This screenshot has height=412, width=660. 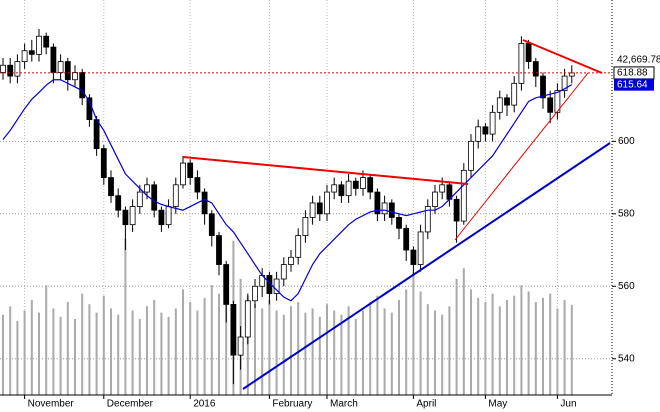 I want to click on x-tick-label: December, so click(x=130, y=404).